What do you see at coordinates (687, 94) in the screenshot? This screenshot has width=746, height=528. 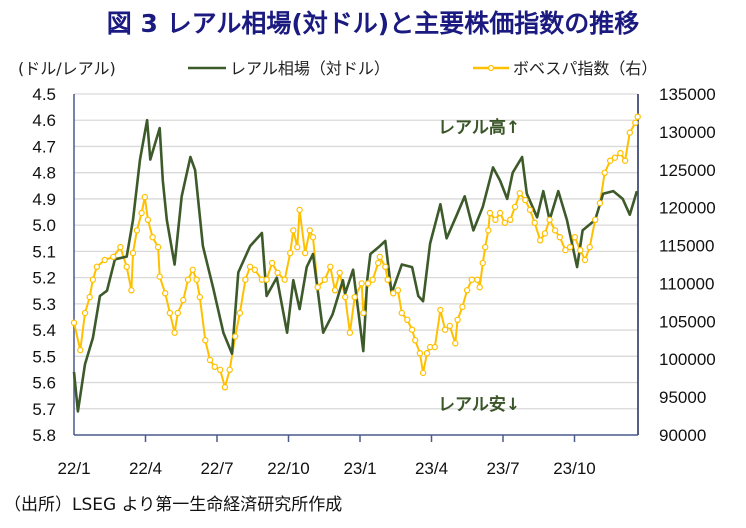 I see `right-tick-label: 135000` at bounding box center [687, 94].